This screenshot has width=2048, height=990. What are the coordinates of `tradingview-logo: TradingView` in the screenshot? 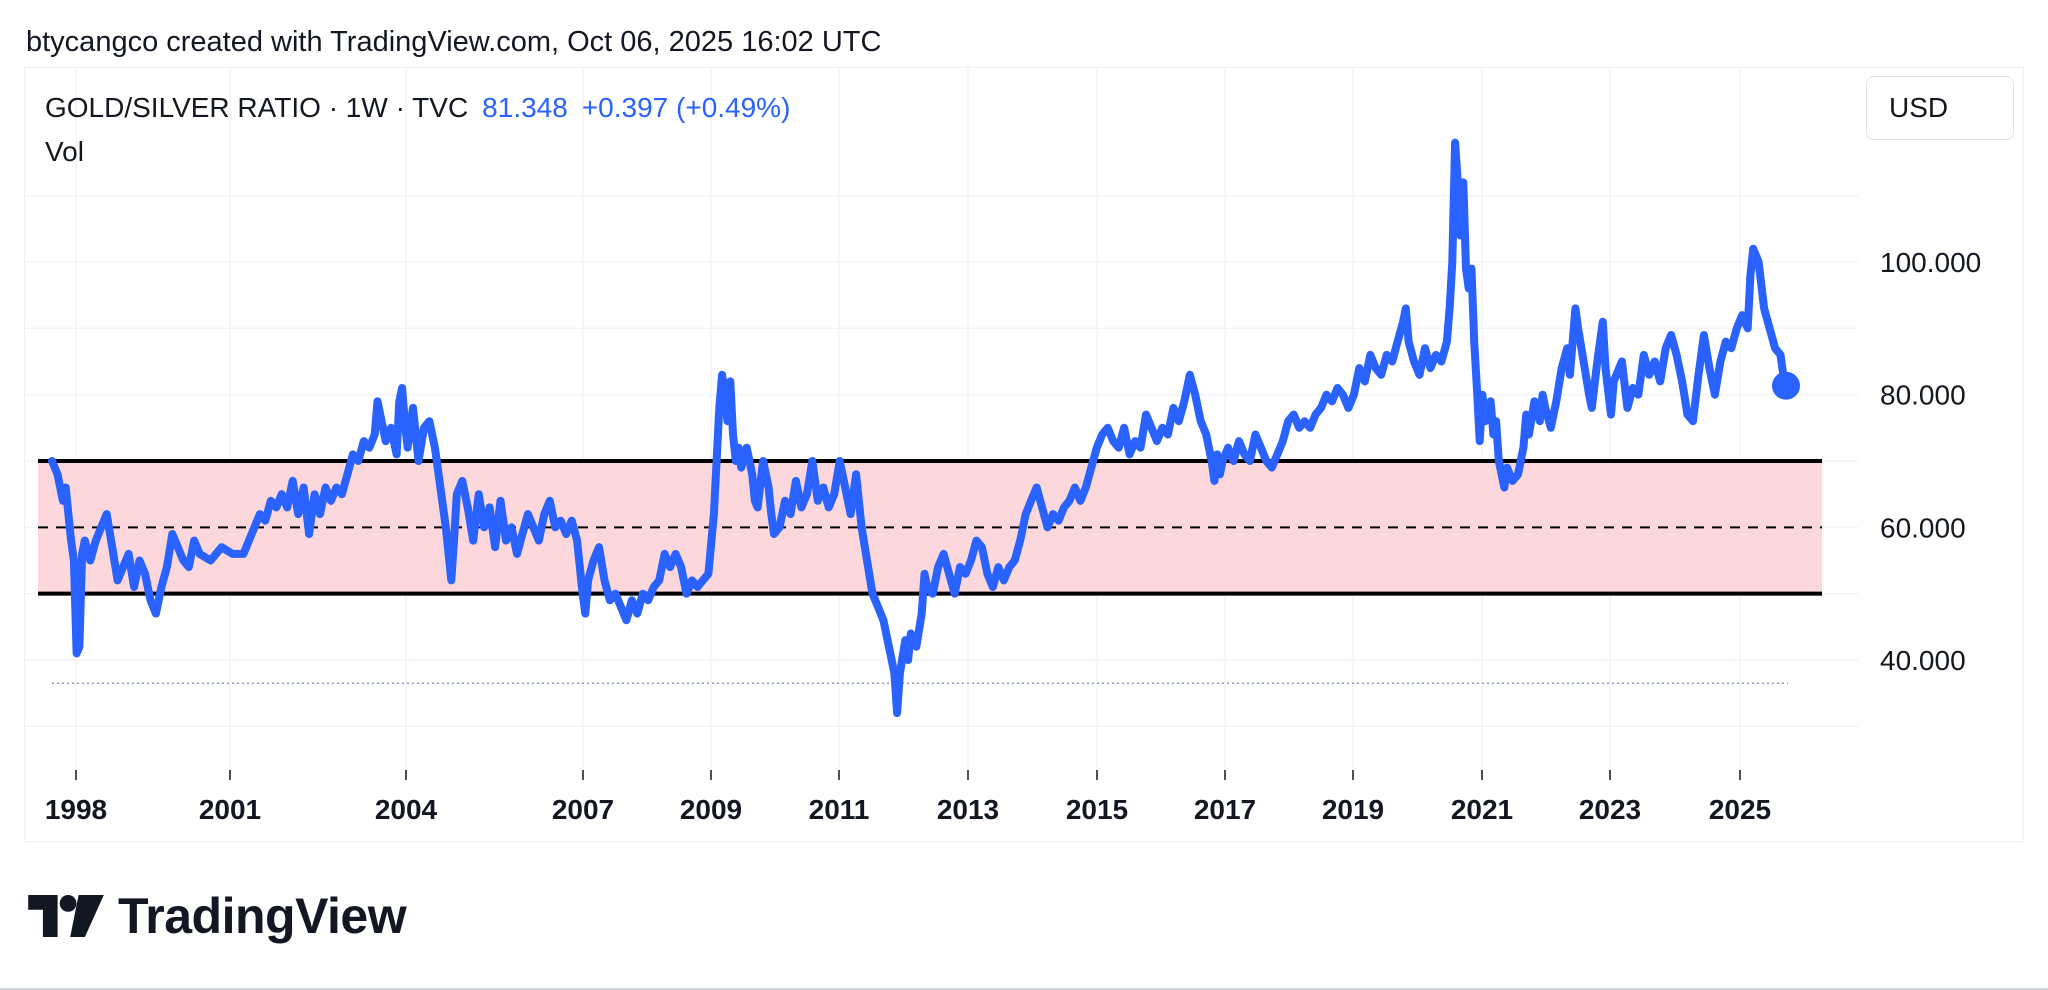 It's located at (217, 916).